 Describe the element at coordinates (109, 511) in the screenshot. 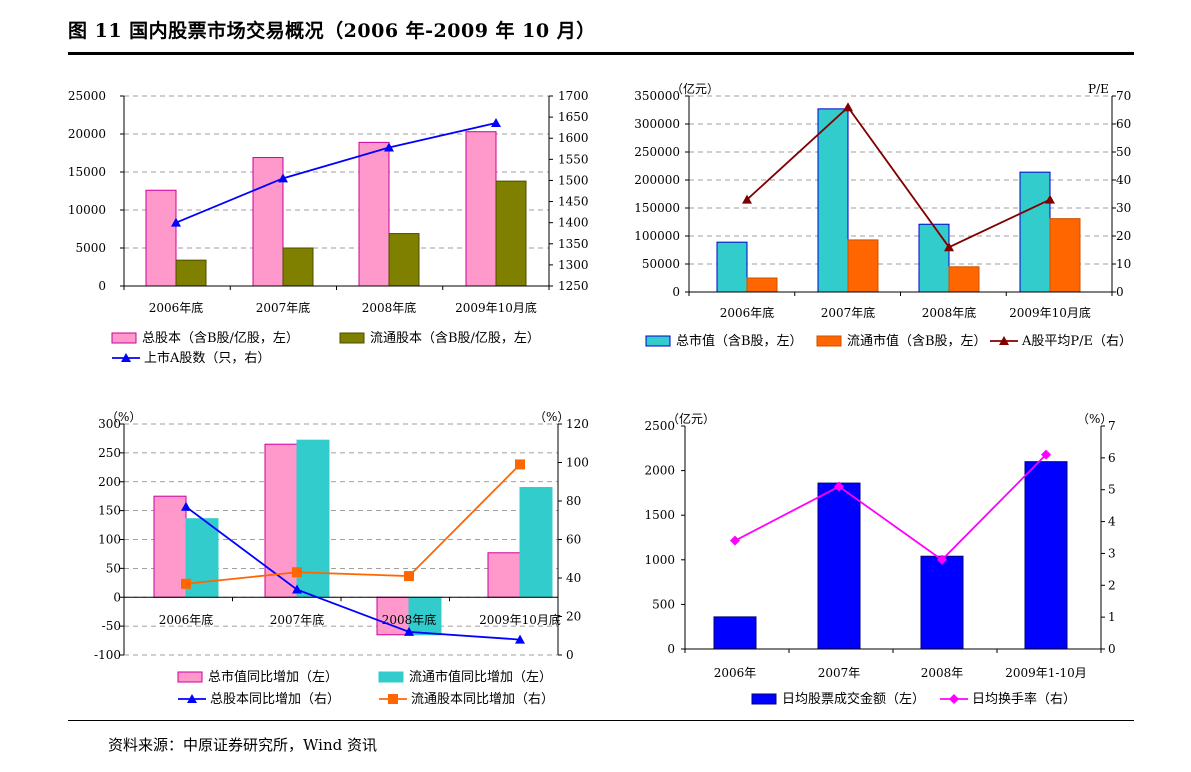

I see `left-tick-label: 150` at that location.